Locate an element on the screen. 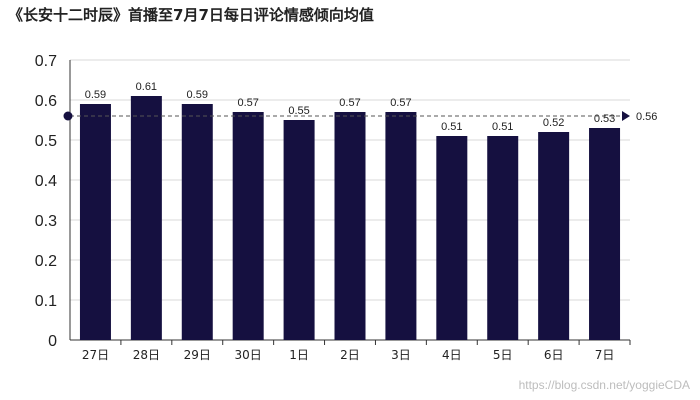 The width and height of the screenshot is (700, 400). x-tick-label: 1日 is located at coordinates (299, 355).